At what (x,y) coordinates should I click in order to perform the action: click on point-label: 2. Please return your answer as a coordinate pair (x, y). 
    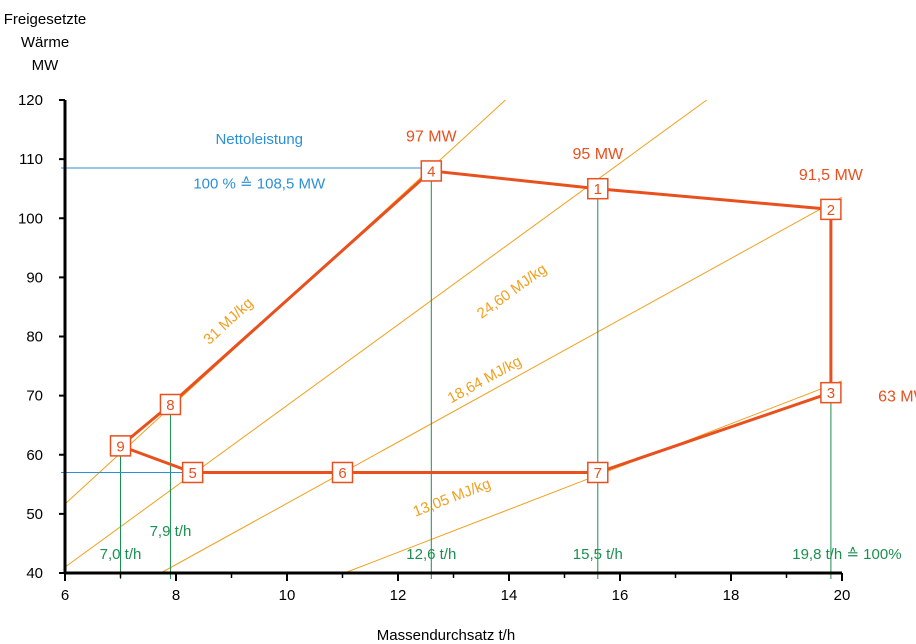
    Looking at the image, I should click on (831, 210).